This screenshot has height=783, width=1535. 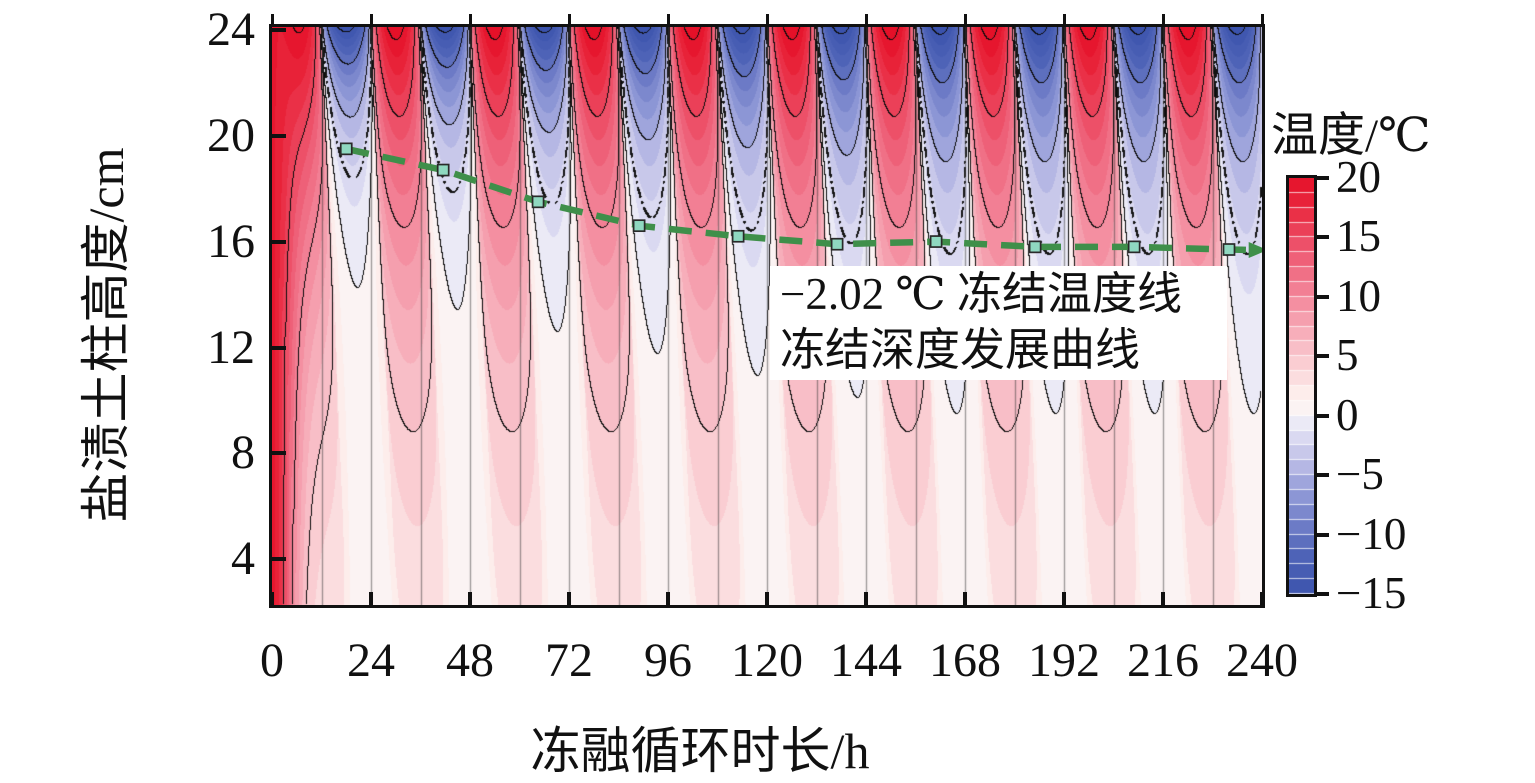 I want to click on x-tick-label: 72, so click(x=569, y=660).